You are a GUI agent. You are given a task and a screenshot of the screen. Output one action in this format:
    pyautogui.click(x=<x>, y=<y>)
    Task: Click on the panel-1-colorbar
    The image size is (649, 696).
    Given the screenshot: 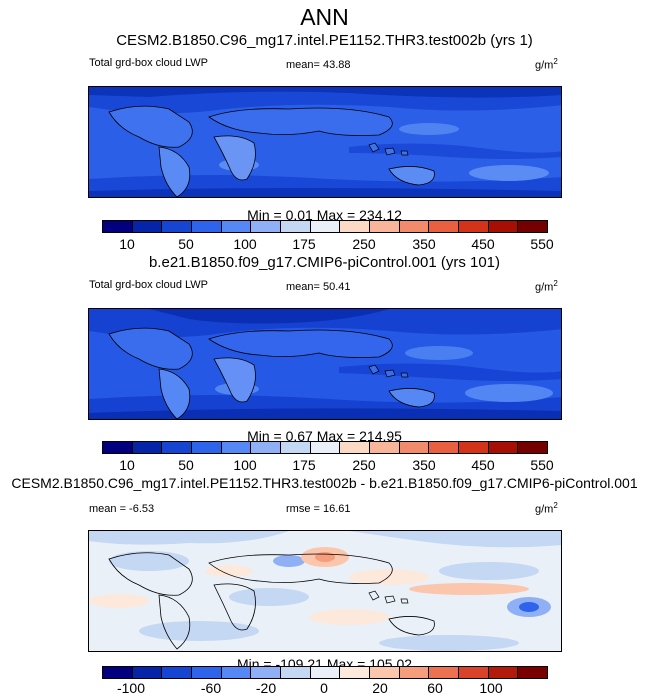 What is the action you would take?
    pyautogui.click(x=325, y=226)
    